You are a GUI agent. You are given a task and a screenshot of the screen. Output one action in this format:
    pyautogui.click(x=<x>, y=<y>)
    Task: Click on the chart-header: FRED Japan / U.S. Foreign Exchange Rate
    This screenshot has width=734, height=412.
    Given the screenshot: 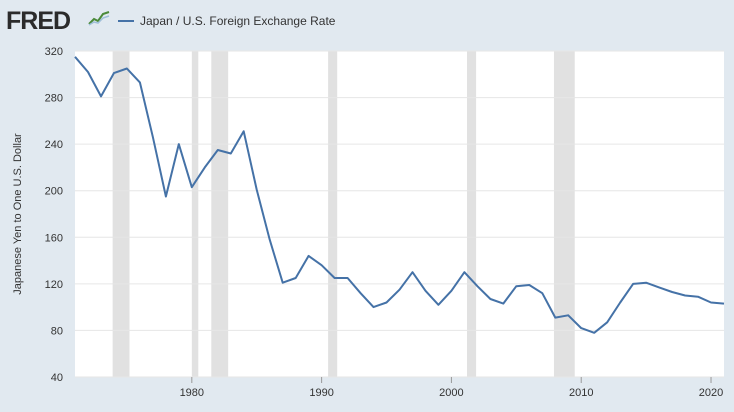 What is the action you would take?
    pyautogui.click(x=367, y=20)
    